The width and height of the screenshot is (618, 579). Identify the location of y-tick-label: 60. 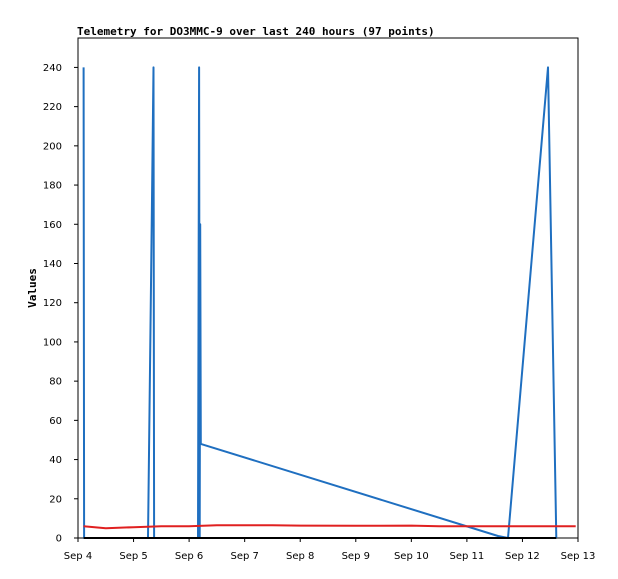
(55, 421).